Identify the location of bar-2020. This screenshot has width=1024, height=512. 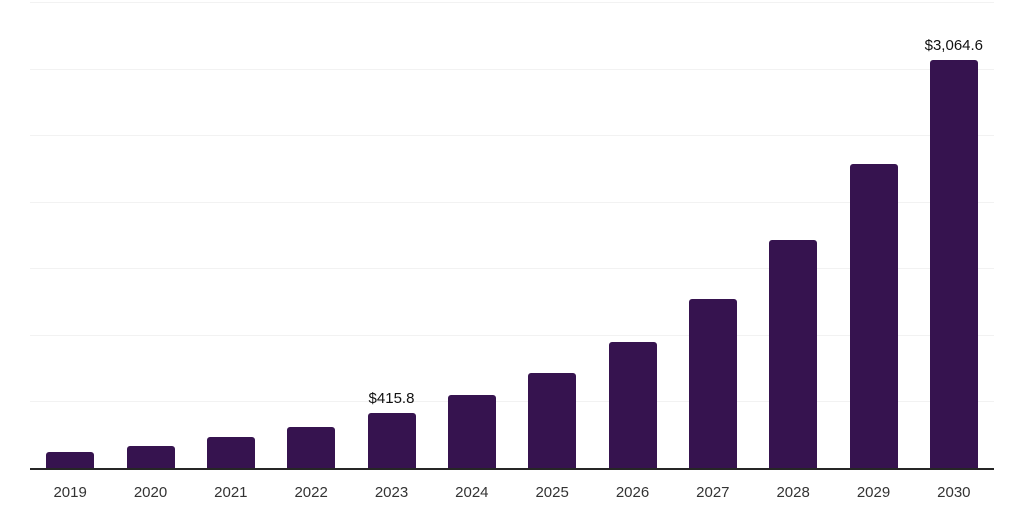
(150, 456).